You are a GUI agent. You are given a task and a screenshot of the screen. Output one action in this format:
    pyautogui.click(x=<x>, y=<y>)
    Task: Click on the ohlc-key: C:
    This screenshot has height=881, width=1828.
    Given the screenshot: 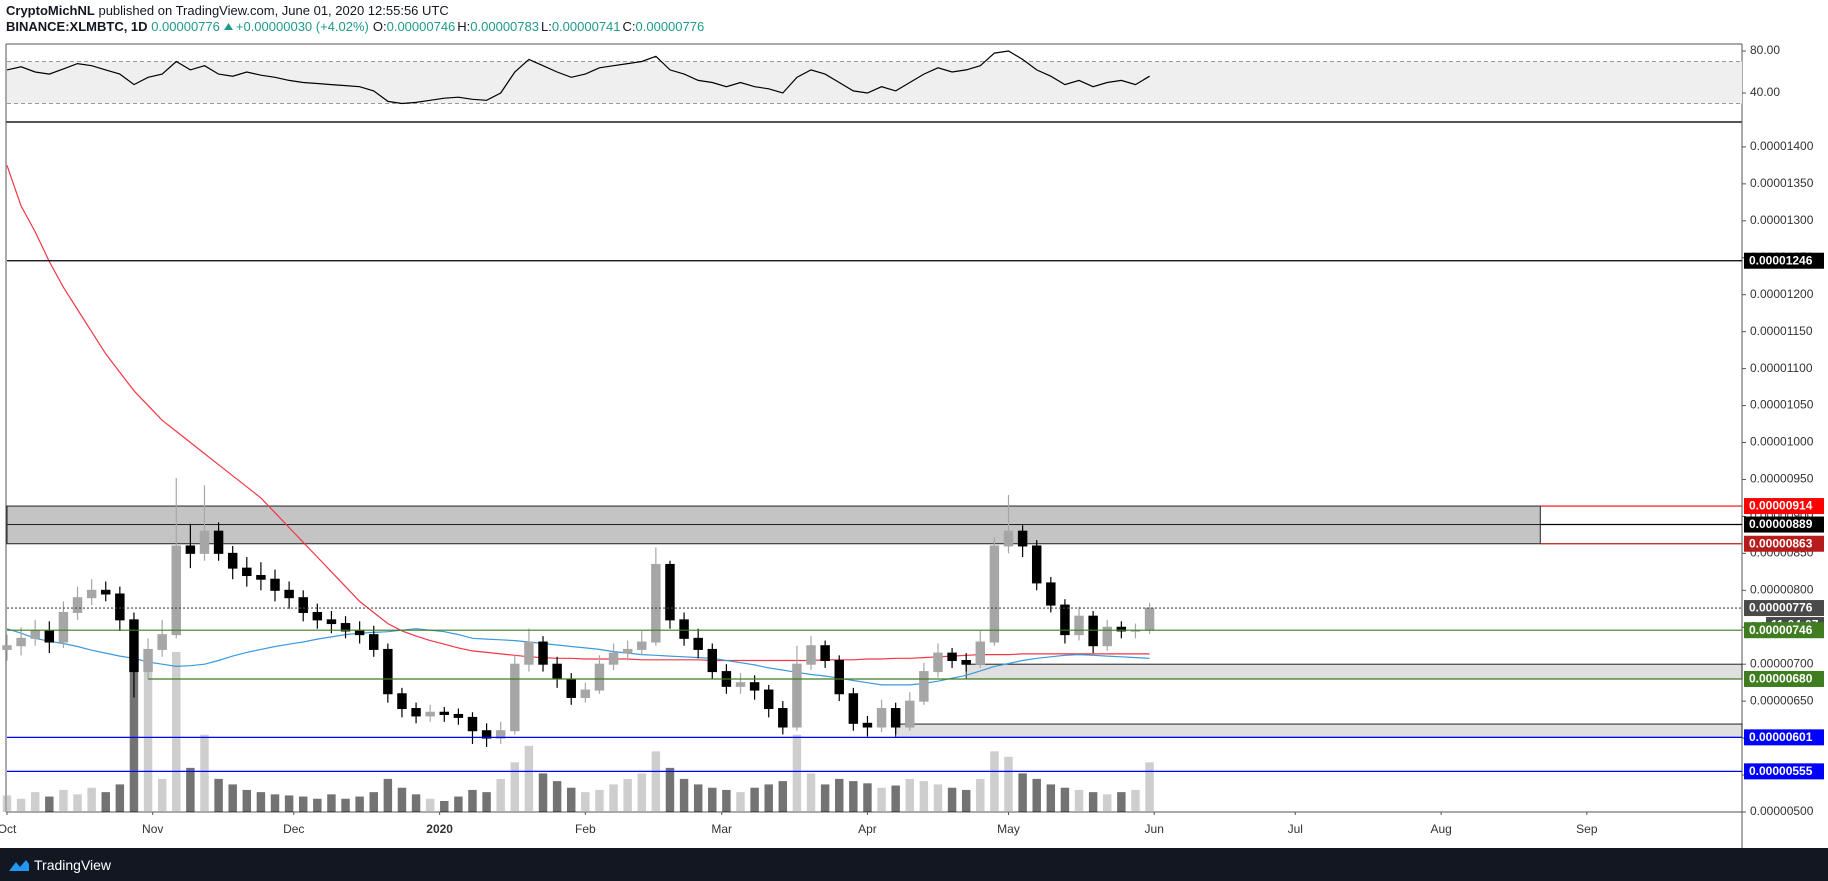 What is the action you would take?
    pyautogui.click(x=629, y=26)
    